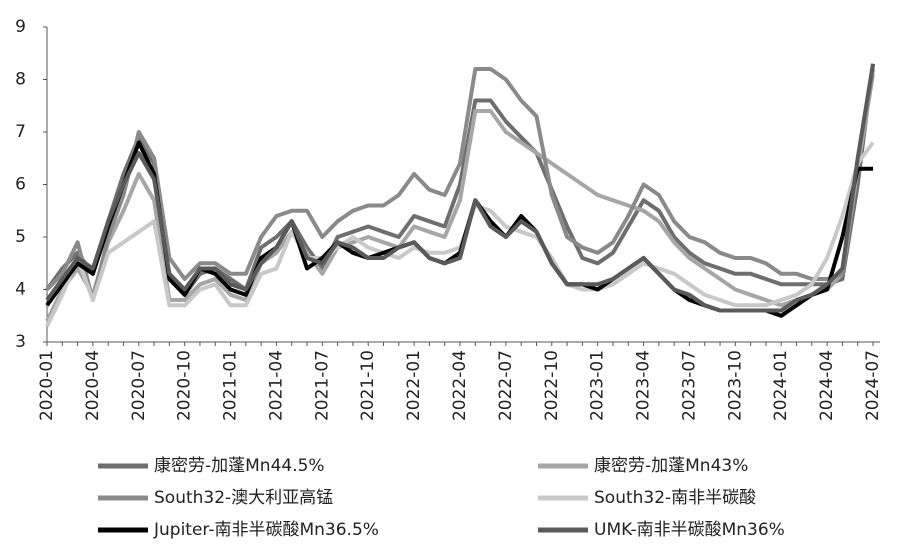 The height and width of the screenshot is (550, 900). I want to click on legend-label: 康密劳-加蓬Mn44.5%, so click(239, 466).